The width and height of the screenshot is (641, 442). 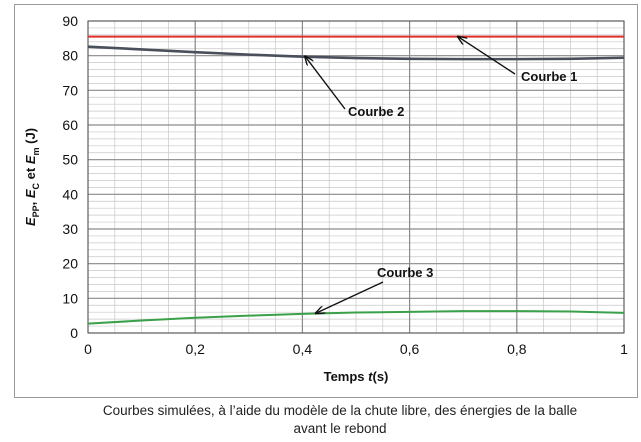 I want to click on y-tick-label: 30, so click(x=70, y=229).